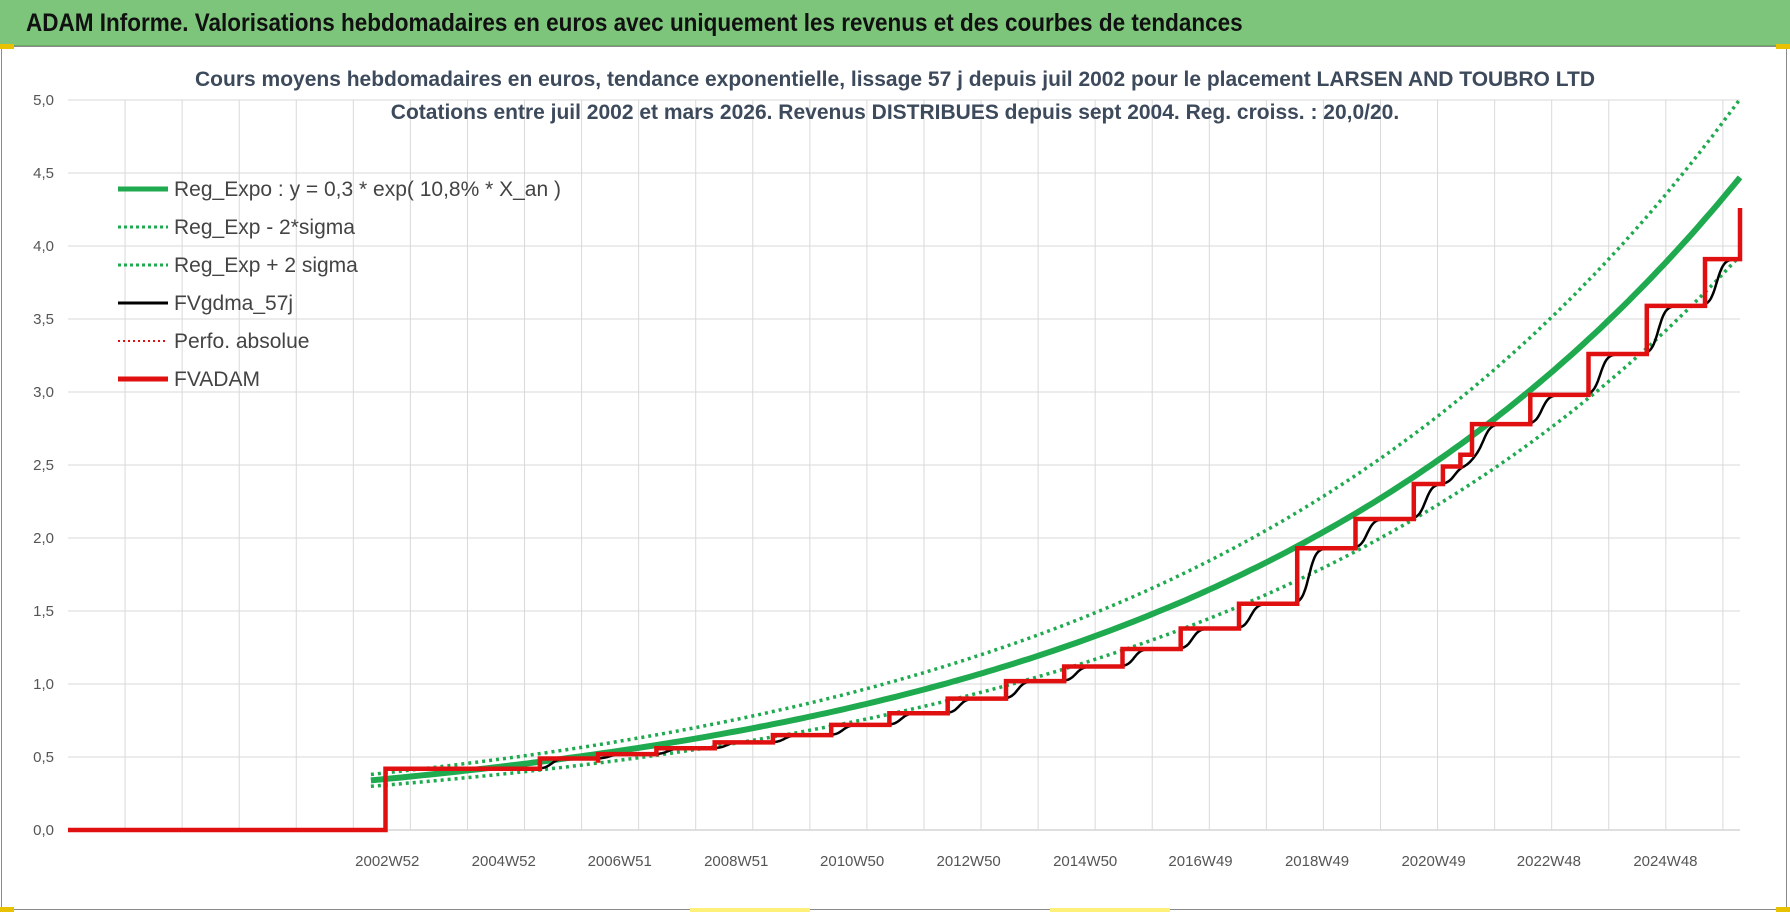 The image size is (1790, 912). What do you see at coordinates (43, 830) in the screenshot?
I see `y-tick-label: 0,0` at bounding box center [43, 830].